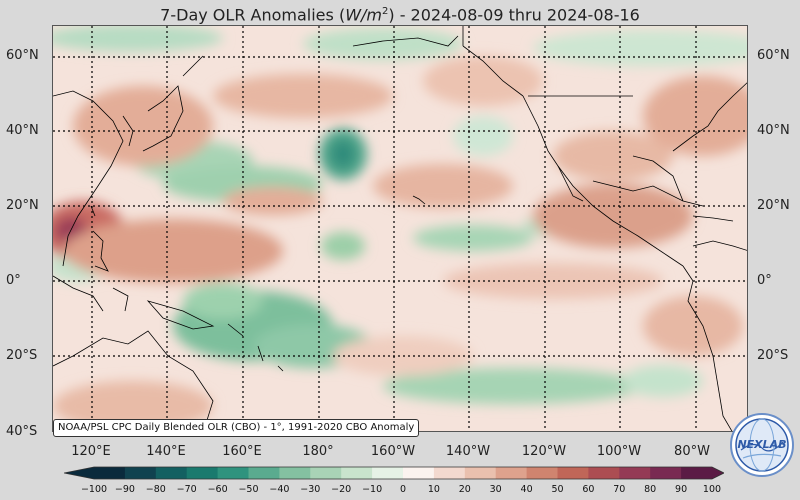 The height and width of the screenshot is (500, 800). What do you see at coordinates (217, 489) in the screenshot?
I see `colorbar-tick-label: −60` at bounding box center [217, 489].